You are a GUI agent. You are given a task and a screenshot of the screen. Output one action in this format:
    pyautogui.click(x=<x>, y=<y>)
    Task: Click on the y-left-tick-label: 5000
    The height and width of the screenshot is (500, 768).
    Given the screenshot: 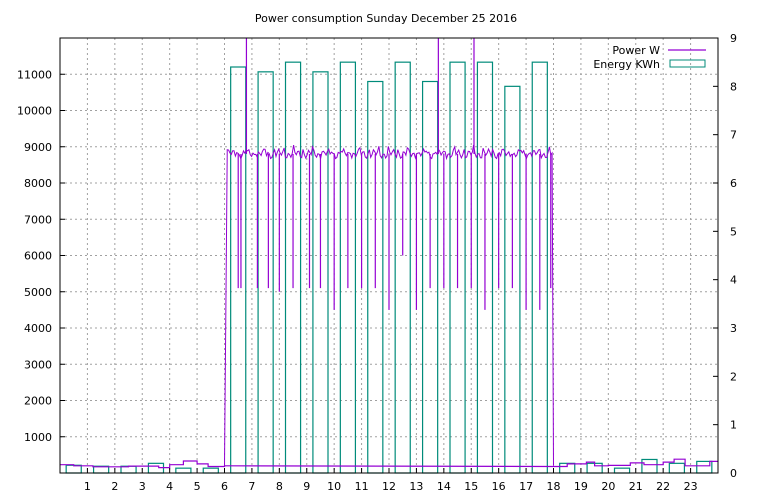 What is the action you would take?
    pyautogui.click(x=38, y=292)
    